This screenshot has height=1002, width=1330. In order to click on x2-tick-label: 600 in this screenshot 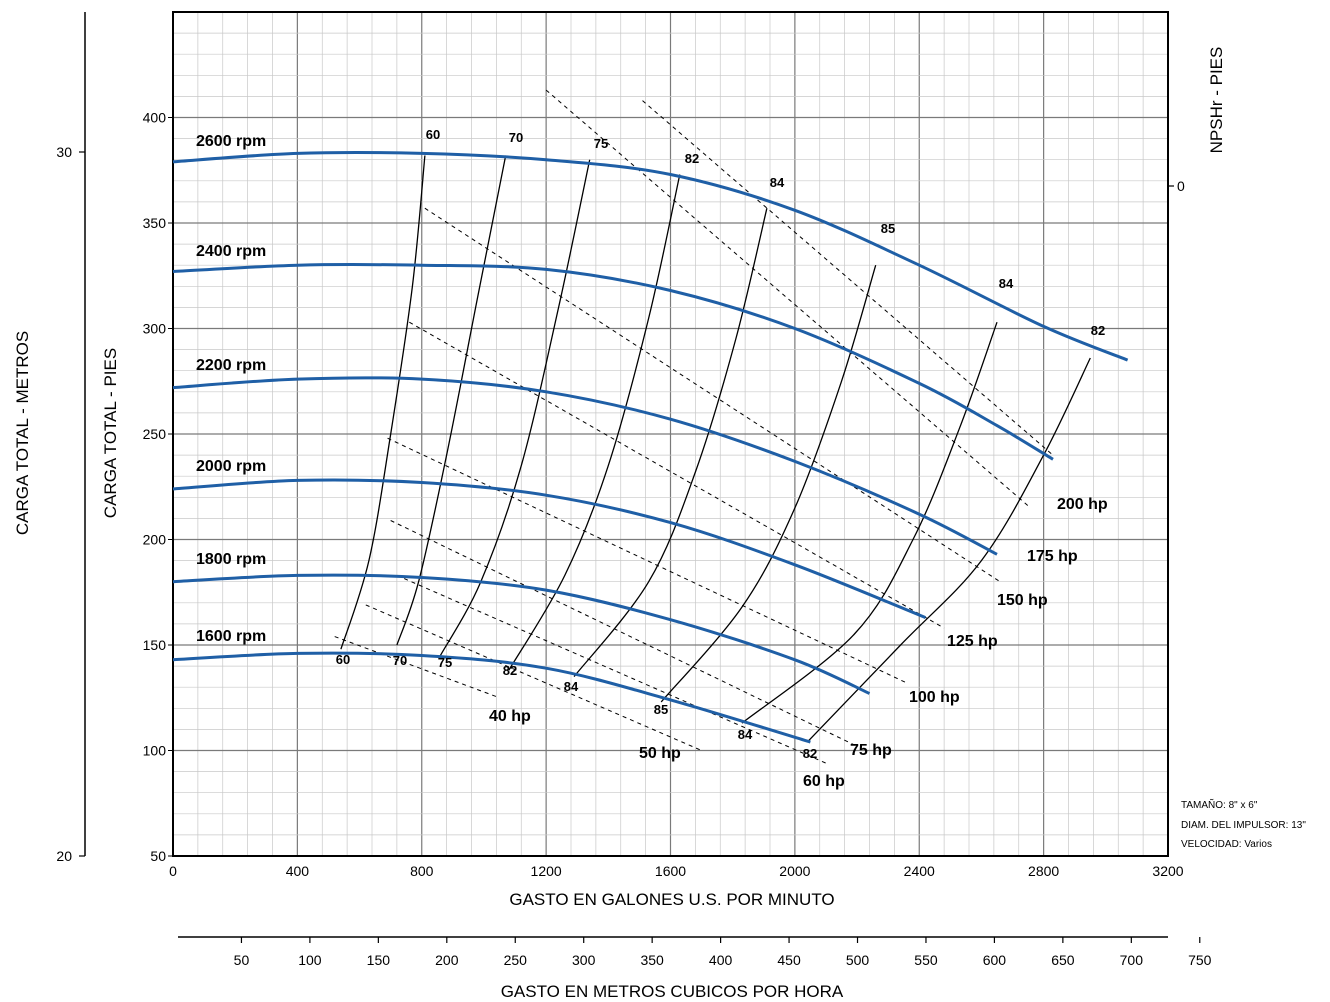, I will do `click(995, 960)`.